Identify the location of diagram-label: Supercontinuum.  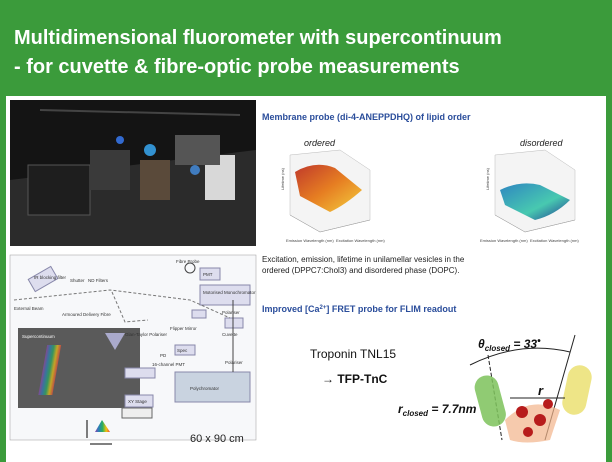
(38, 336).